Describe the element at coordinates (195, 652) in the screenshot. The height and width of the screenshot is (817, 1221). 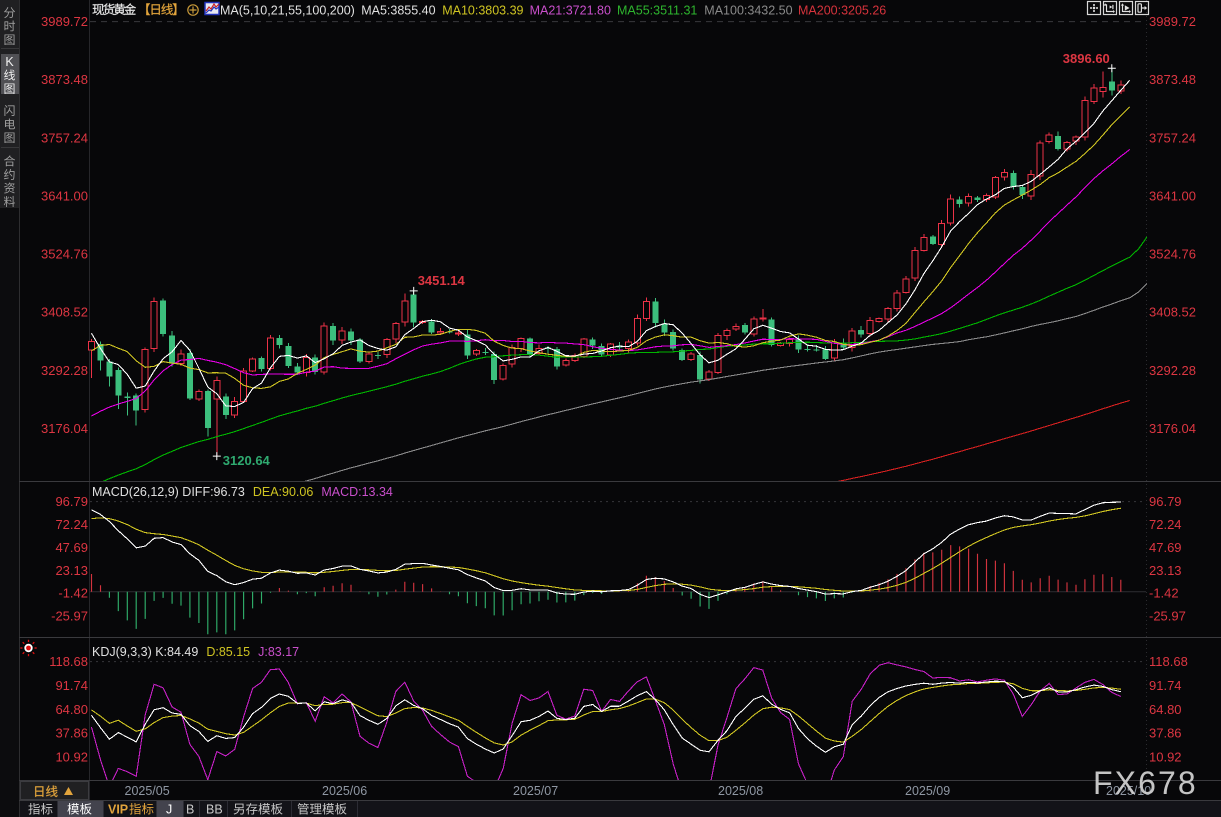
I see `svg-text:KDJ(9,3,3) K:84.49D:85.15J:83.: KDJ(9,3,3) K:84.49 D:85.15 J:83.17` at that location.